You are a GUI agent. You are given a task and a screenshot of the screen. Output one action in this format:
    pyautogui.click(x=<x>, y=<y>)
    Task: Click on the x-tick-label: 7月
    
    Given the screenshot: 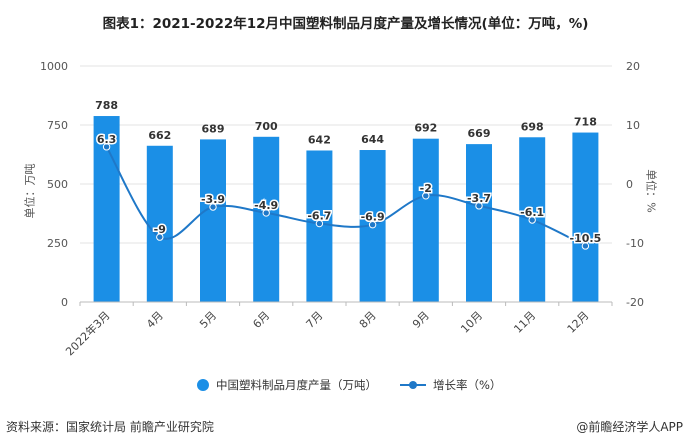 What is the action you would take?
    pyautogui.click(x=315, y=320)
    